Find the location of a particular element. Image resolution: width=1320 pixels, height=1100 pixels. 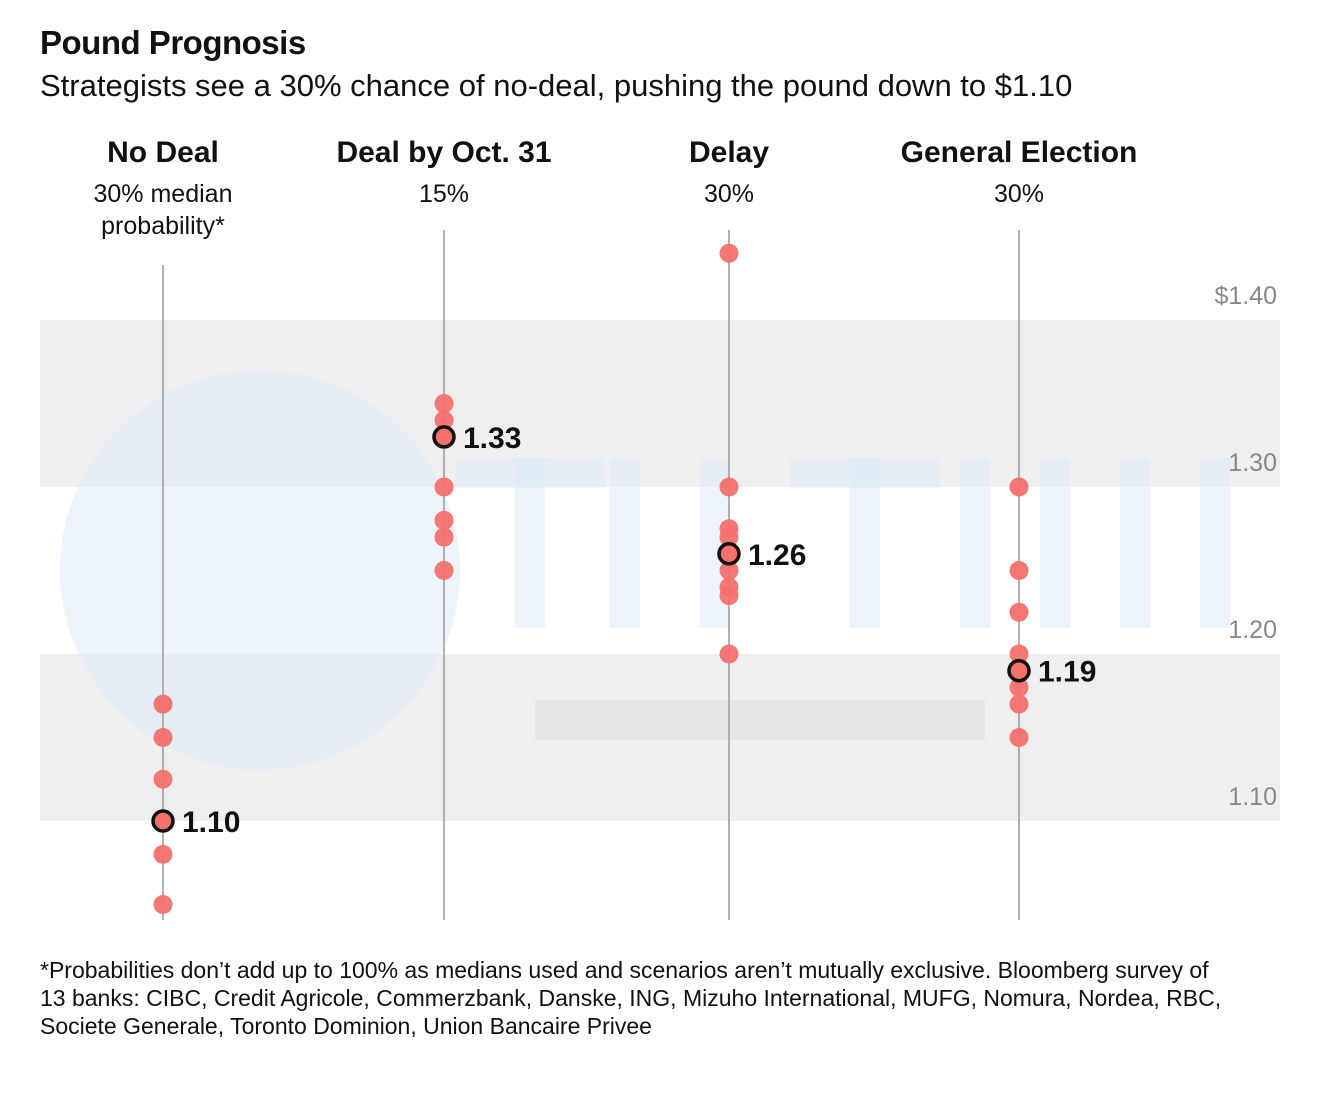

probability-line: 30% median is located at coordinates (163, 194).